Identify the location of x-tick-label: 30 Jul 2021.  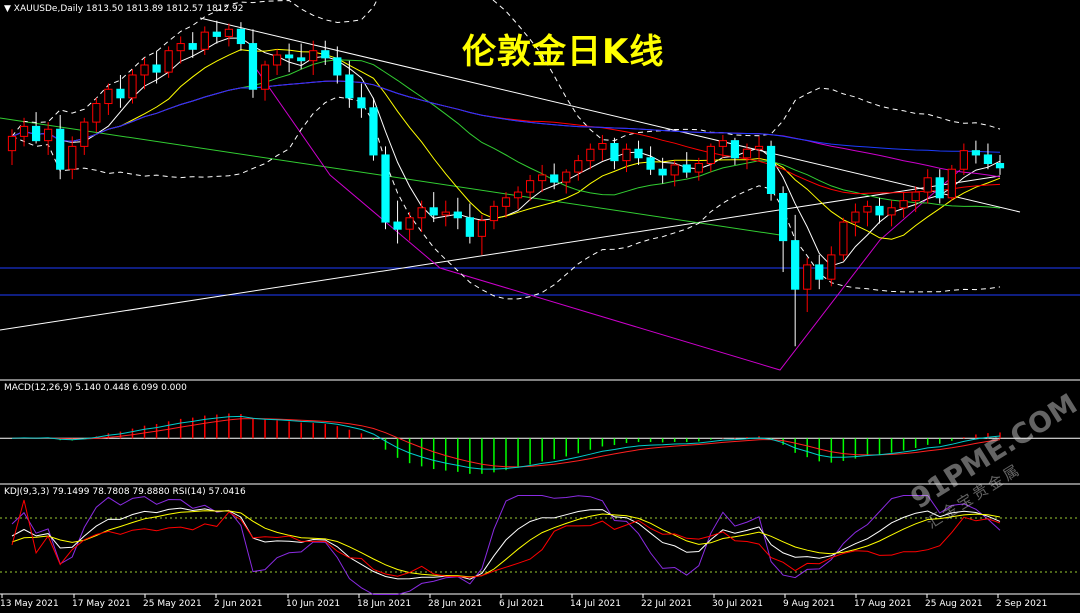
(737, 604).